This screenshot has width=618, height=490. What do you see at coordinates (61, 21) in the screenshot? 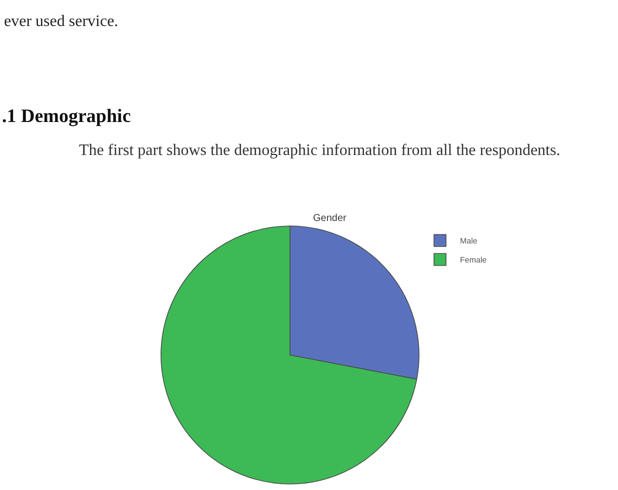
I see `text: ever used service.` at bounding box center [61, 21].